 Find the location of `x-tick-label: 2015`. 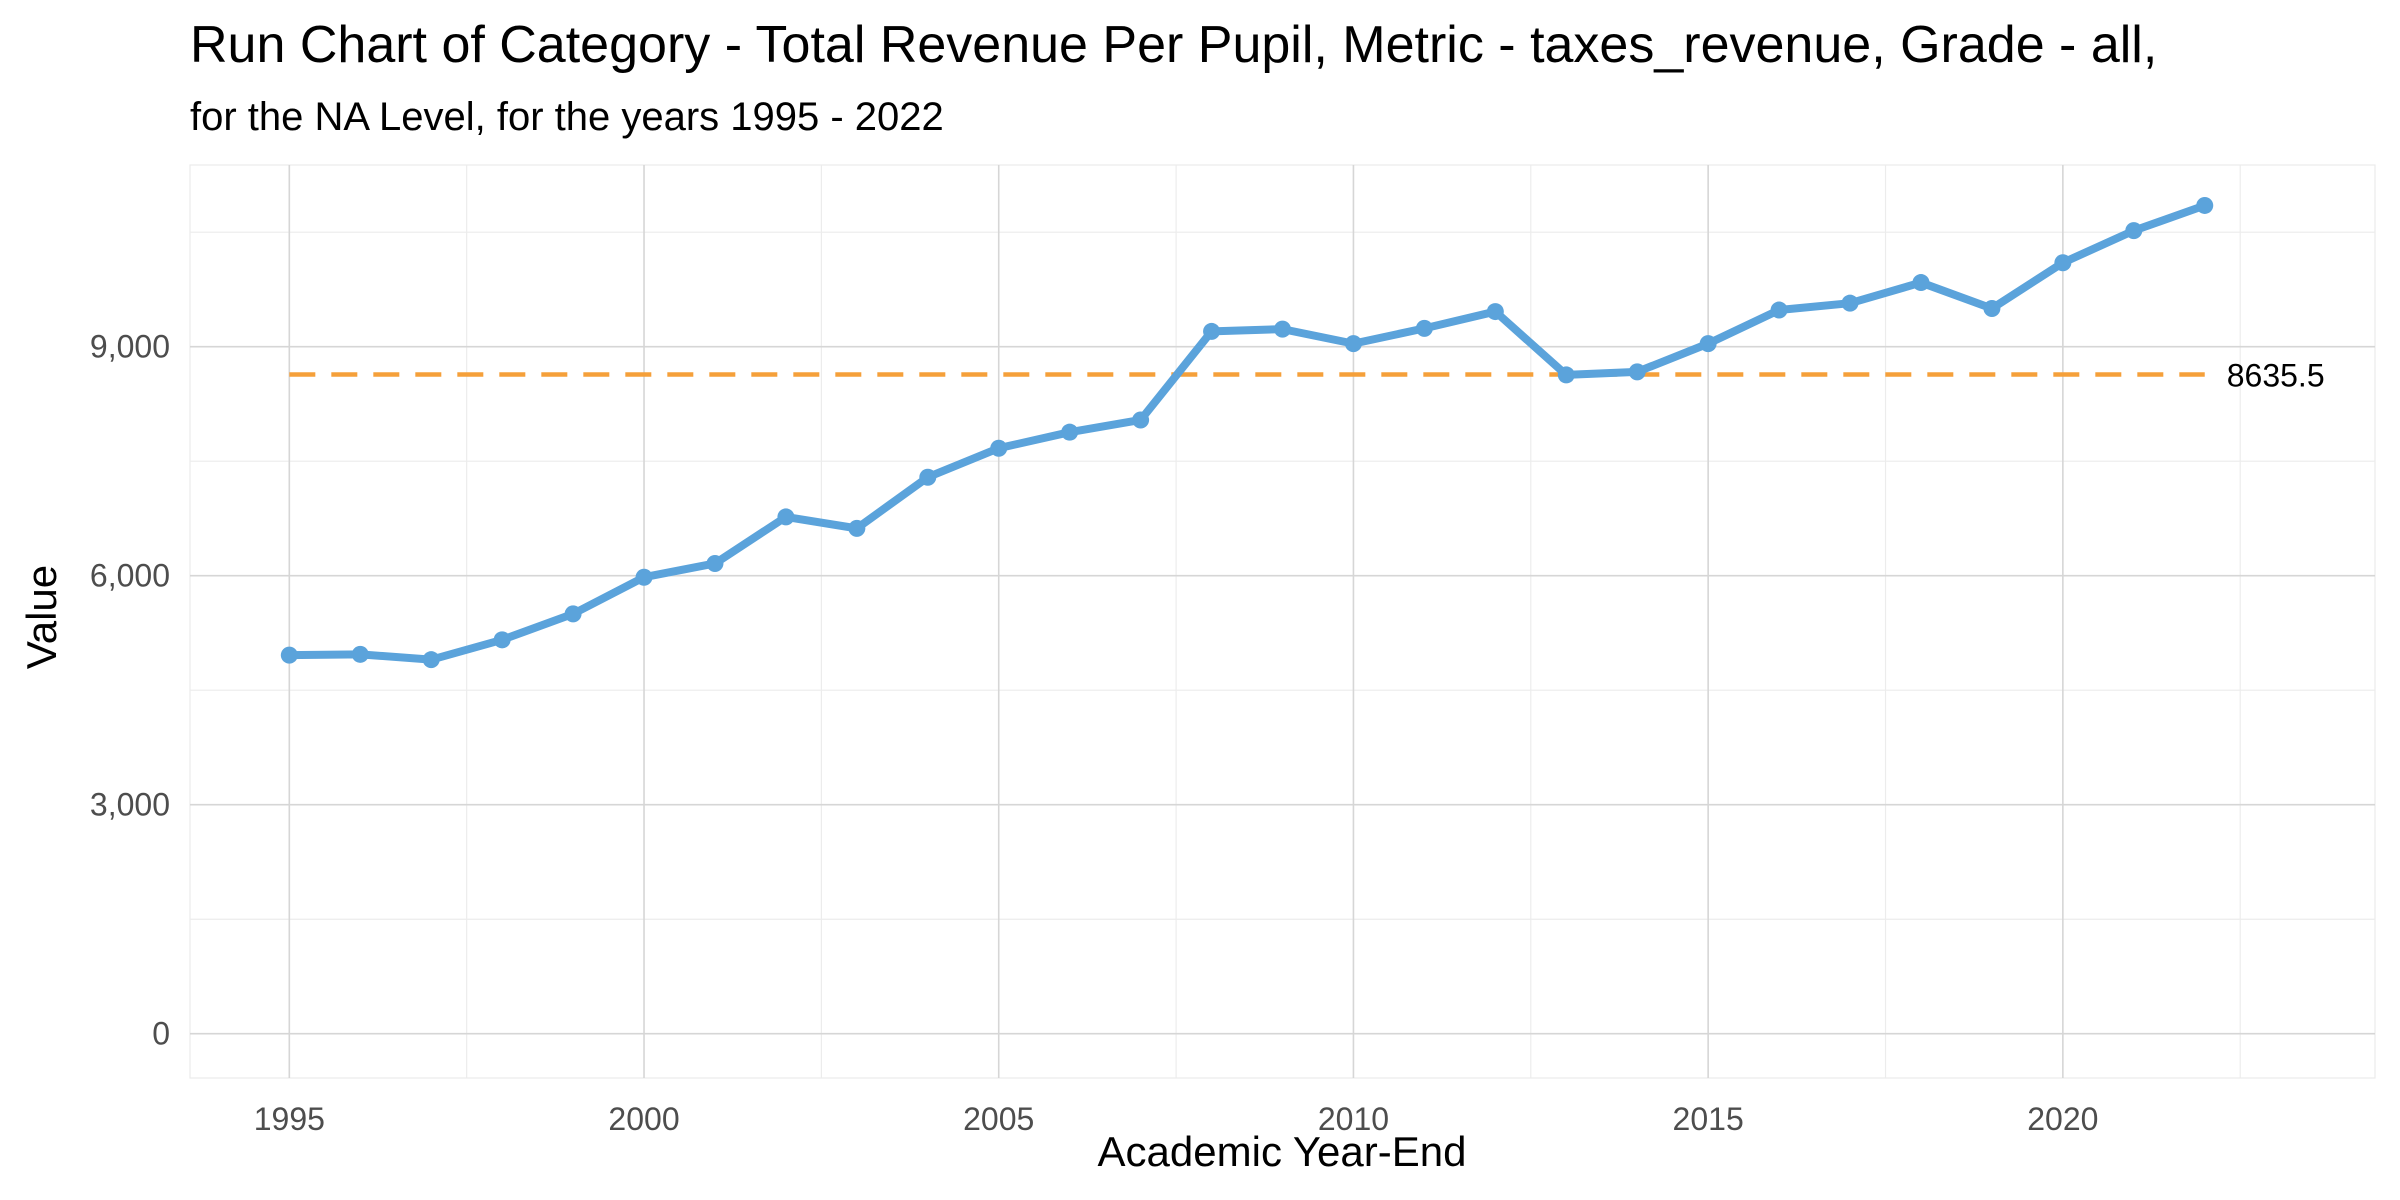

x-tick-label: 2015 is located at coordinates (1708, 1119).